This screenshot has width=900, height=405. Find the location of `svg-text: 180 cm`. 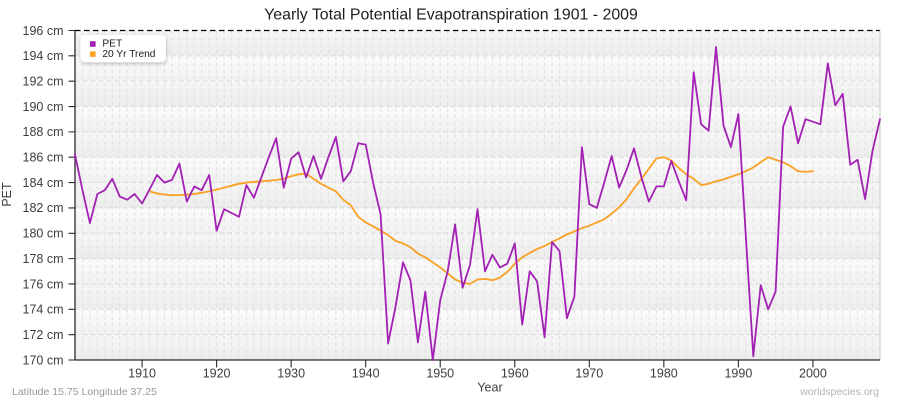

svg-text: 180 cm is located at coordinates (43, 234).